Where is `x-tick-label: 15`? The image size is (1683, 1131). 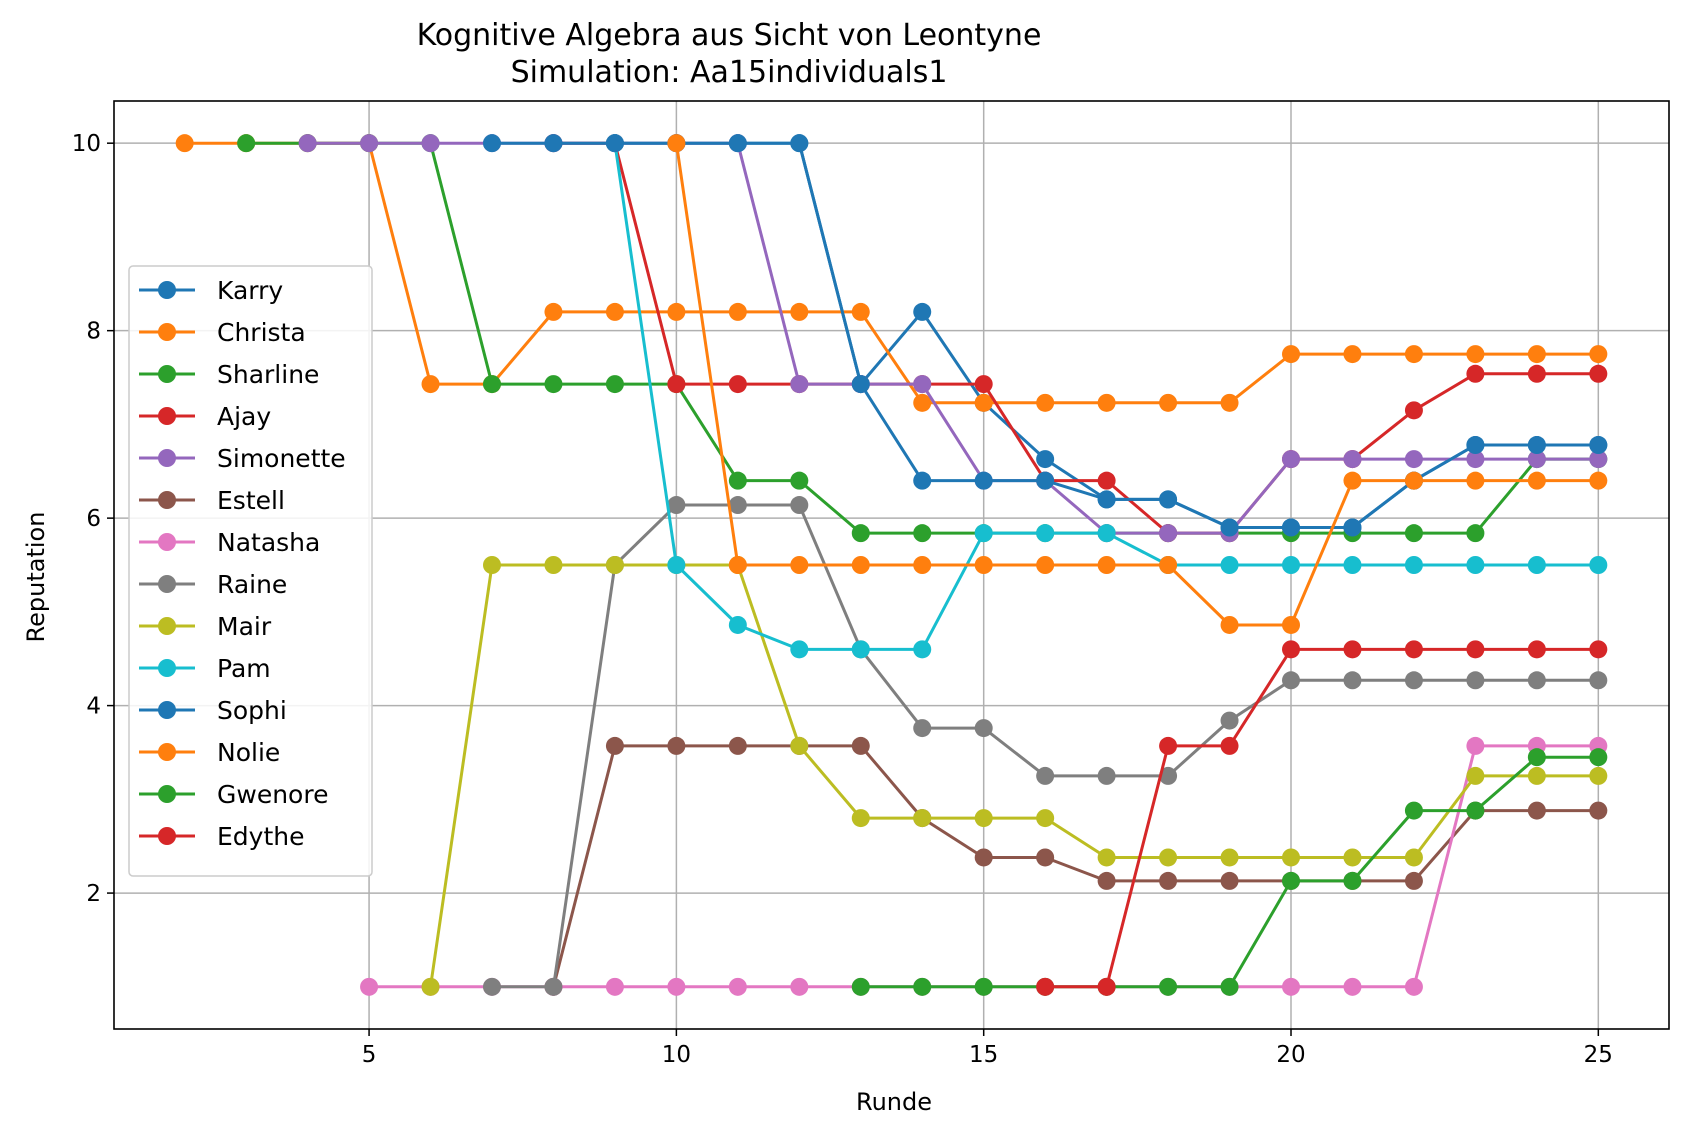 x-tick-label: 15 is located at coordinates (983, 1055).